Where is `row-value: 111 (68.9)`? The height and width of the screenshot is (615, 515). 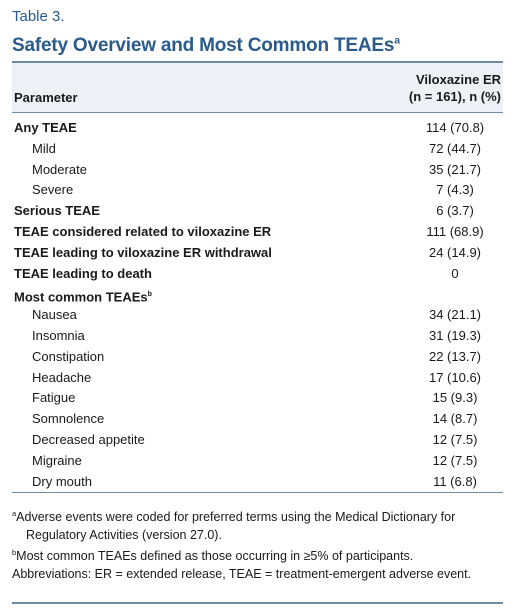
row-value: 111 (68.9) is located at coordinates (455, 231).